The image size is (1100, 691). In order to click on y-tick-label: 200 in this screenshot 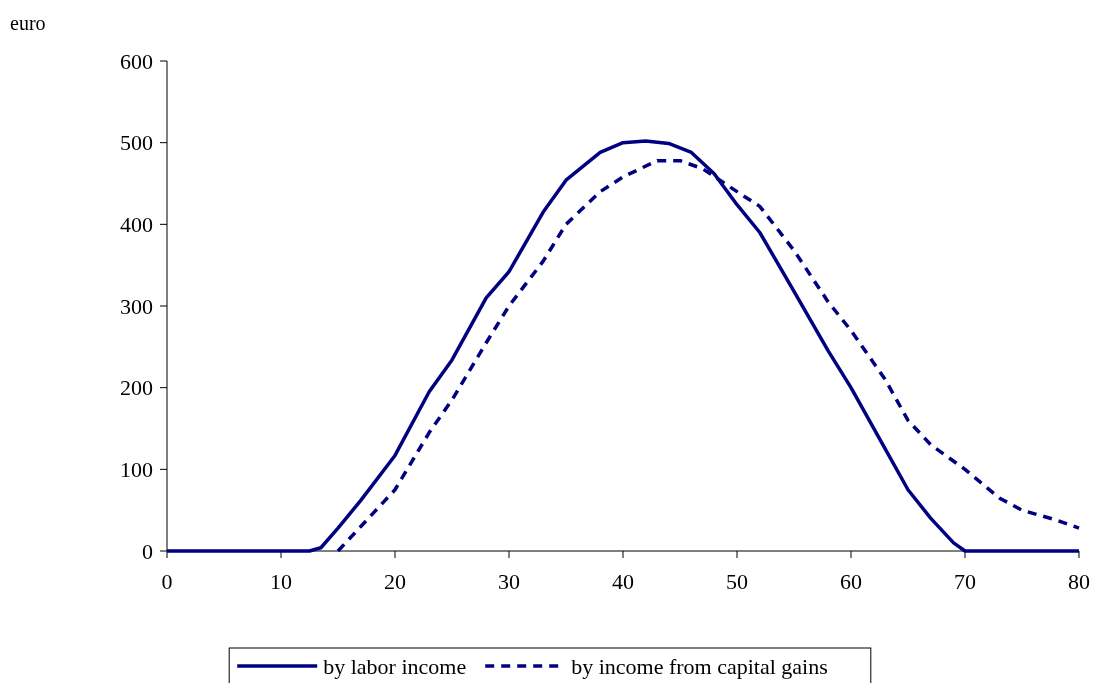, I will do `click(136, 388)`.